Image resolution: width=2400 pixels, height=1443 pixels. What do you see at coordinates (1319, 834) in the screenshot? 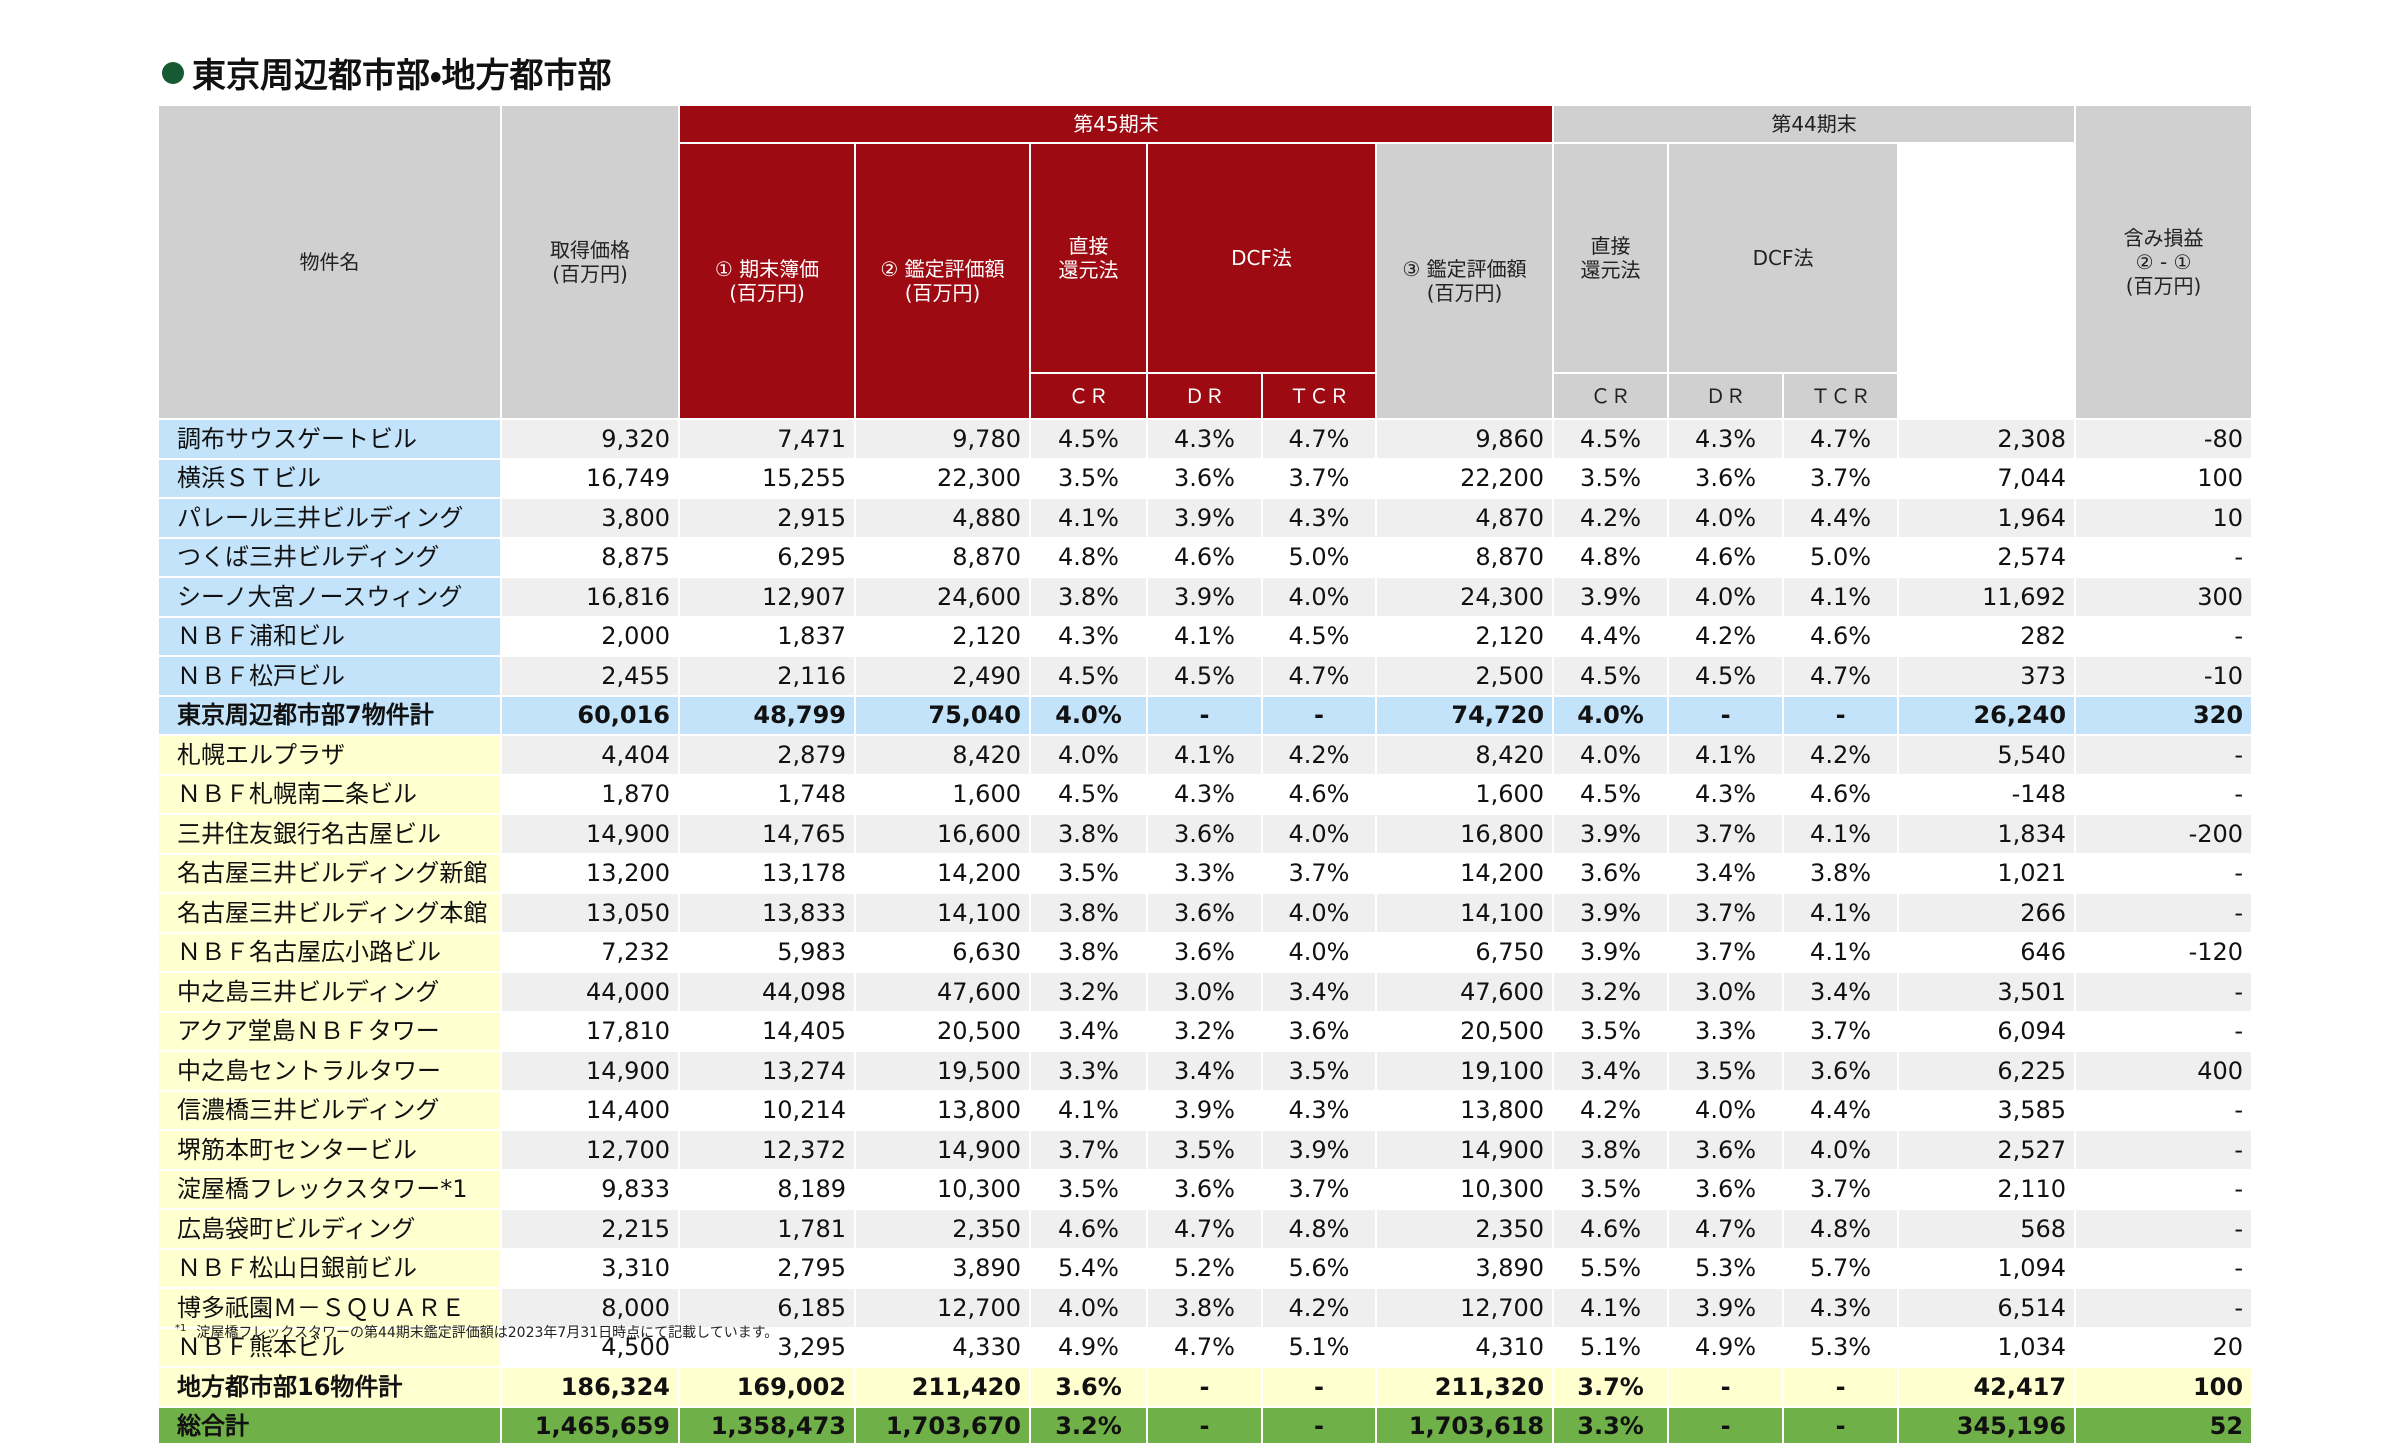
I see `value-cell: 4.0%` at bounding box center [1319, 834].